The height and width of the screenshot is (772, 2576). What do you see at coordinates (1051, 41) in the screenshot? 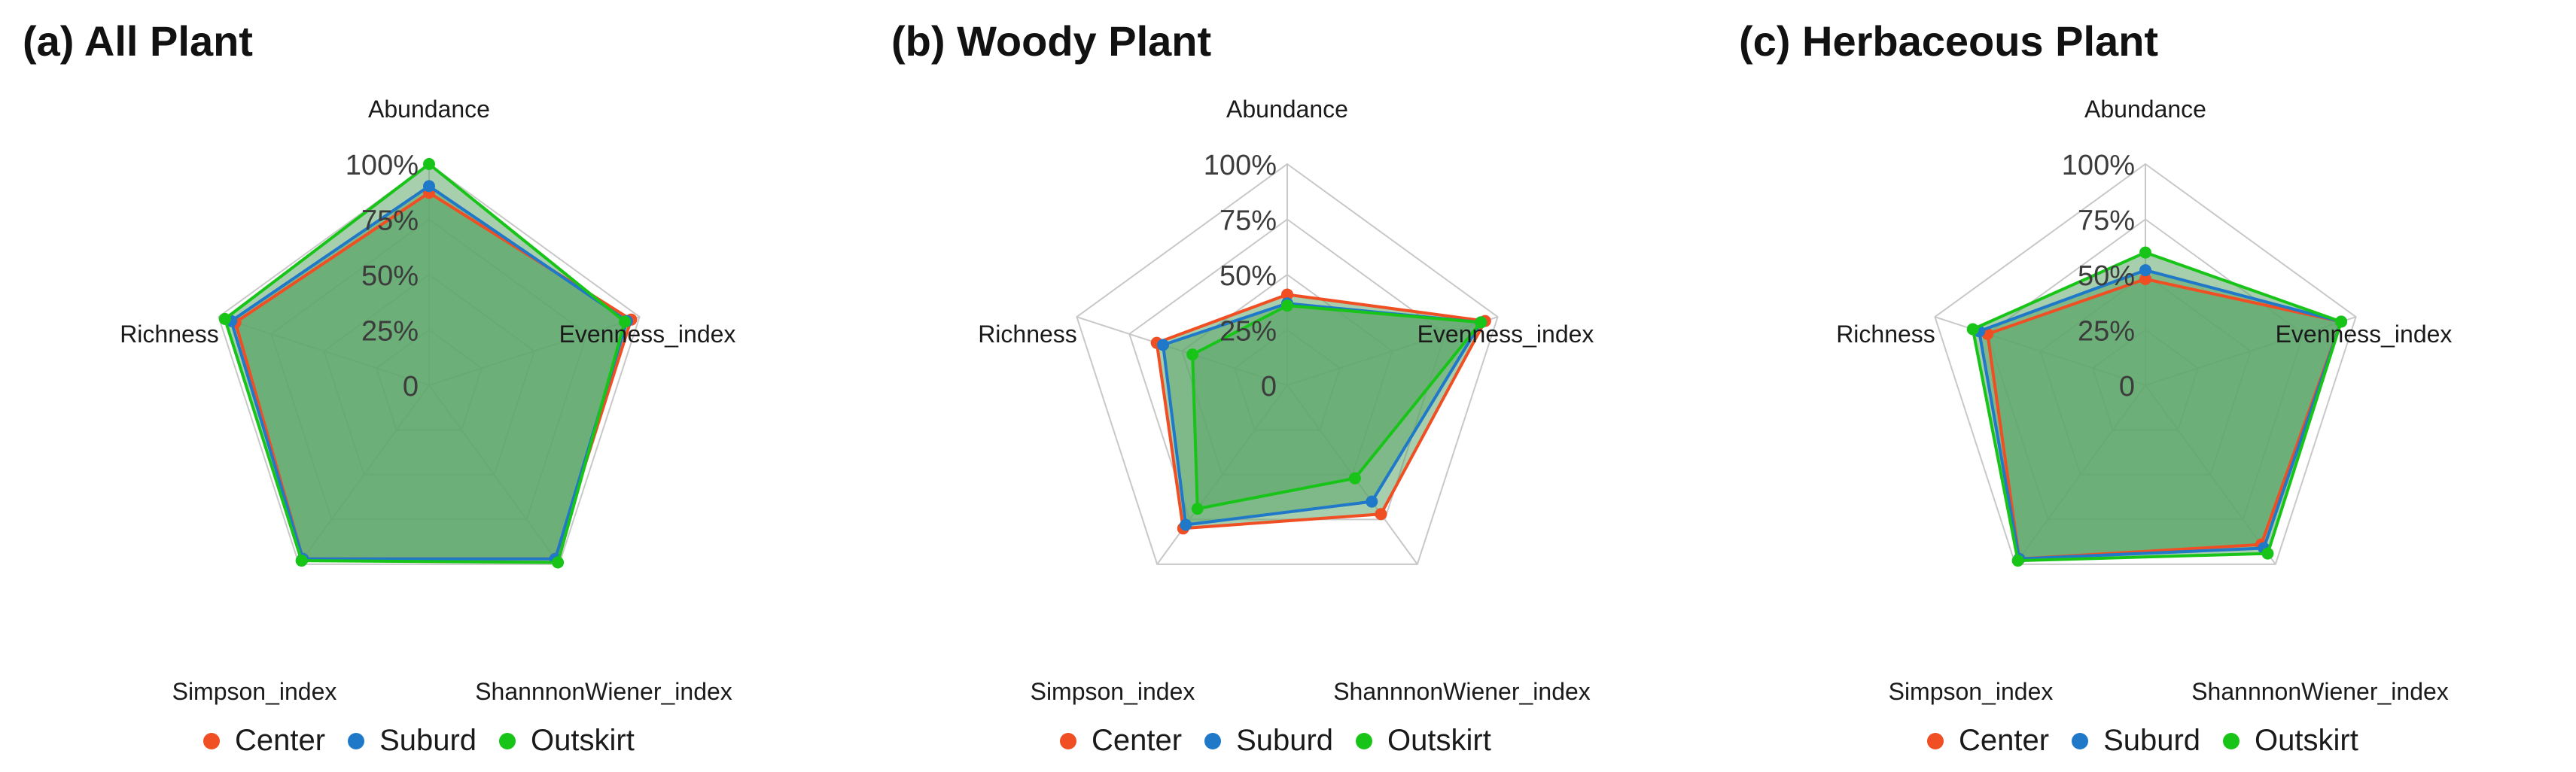
I see `panel-title: (b) Woody Plant` at bounding box center [1051, 41].